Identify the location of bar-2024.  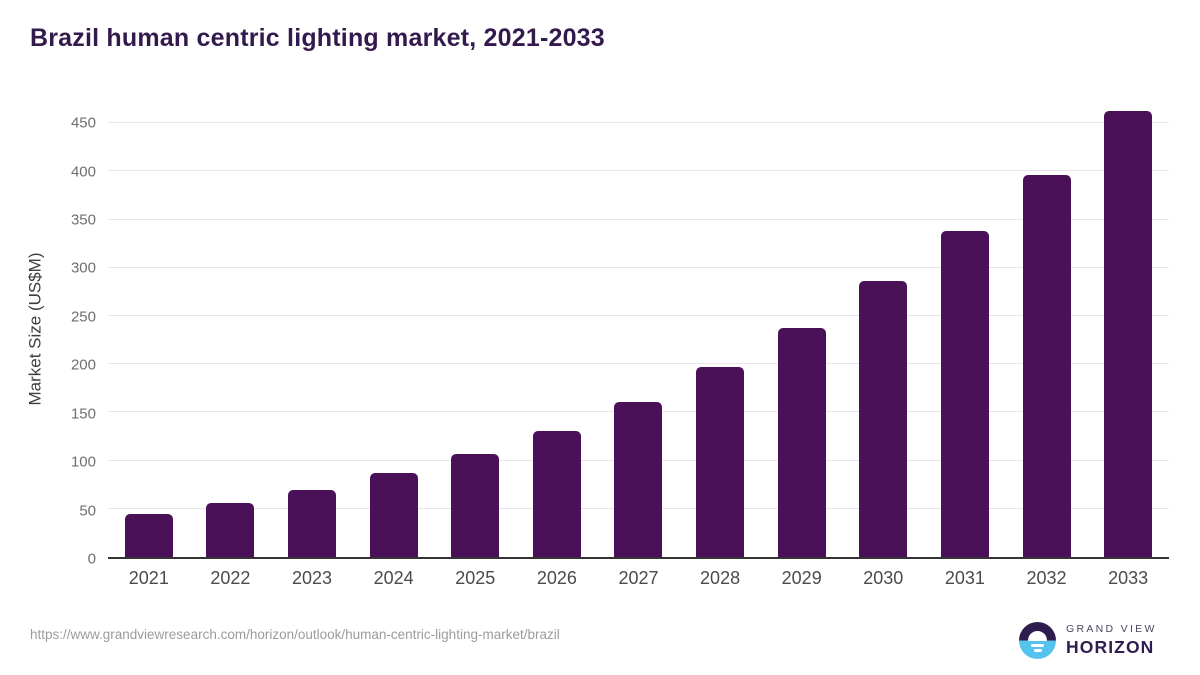
(393, 515).